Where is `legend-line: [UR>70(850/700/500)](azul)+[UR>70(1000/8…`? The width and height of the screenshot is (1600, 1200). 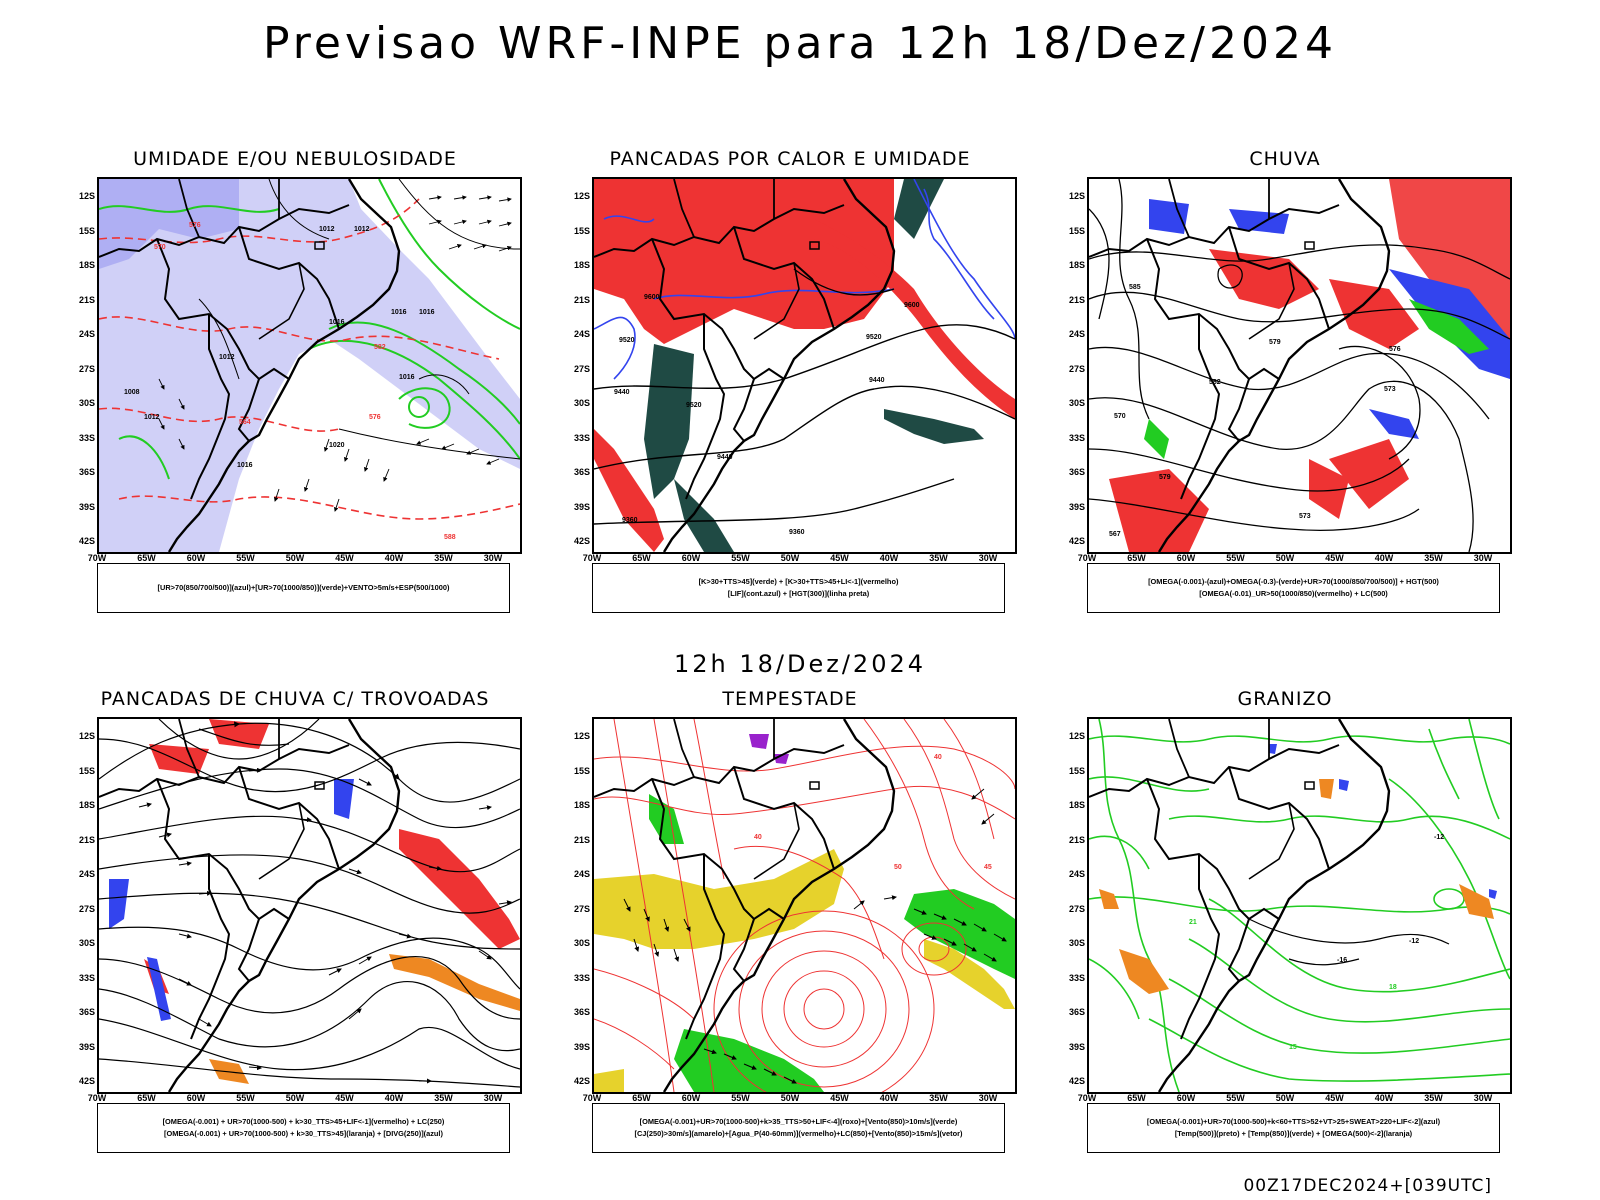 legend-line: [UR>70(850/700/500)](azul)+[UR>70(1000/8… is located at coordinates (303, 587).